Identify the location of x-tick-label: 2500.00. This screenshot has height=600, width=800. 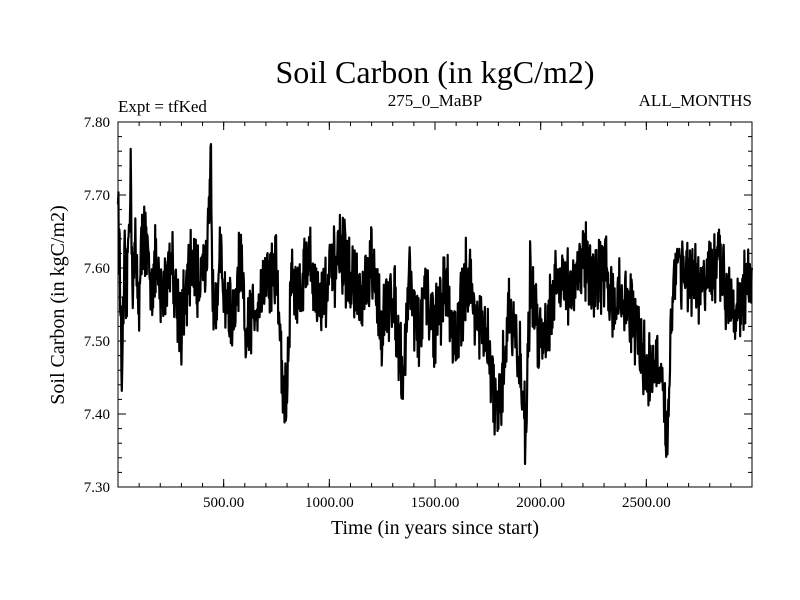
(646, 503).